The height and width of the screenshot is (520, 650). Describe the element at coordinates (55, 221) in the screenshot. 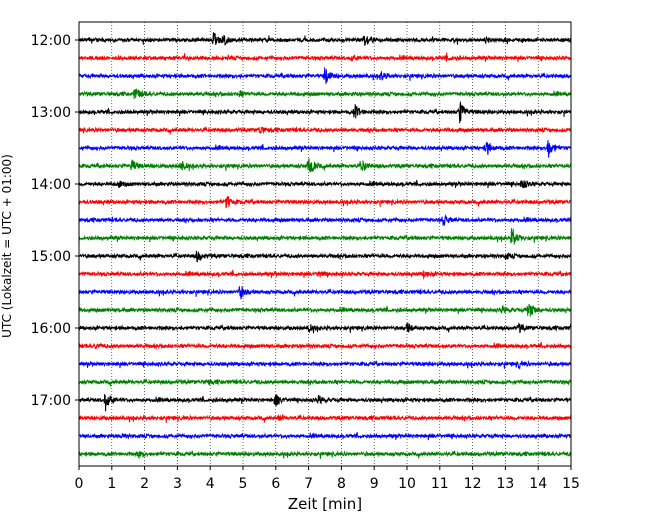

I see `y-axis-ticks: 12:00 13:00 14:00 15:00 16:00 17:00` at that location.